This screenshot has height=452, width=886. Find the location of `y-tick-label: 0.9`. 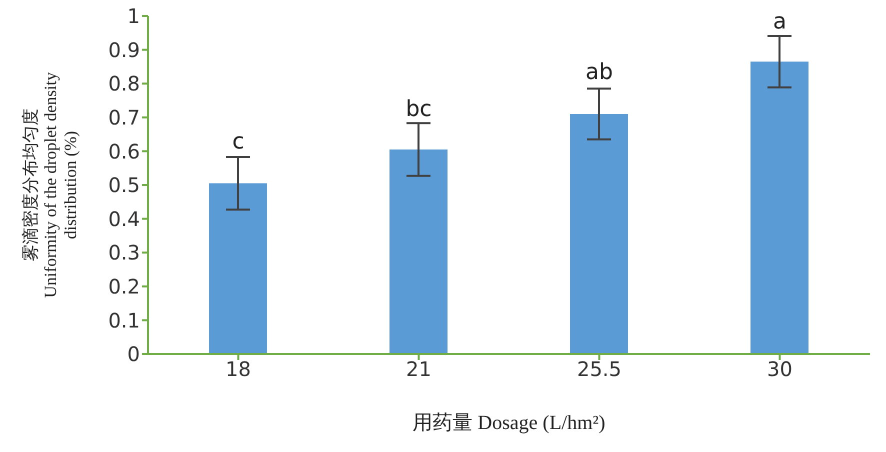

y-tick-label: 0.9 is located at coordinates (124, 50).